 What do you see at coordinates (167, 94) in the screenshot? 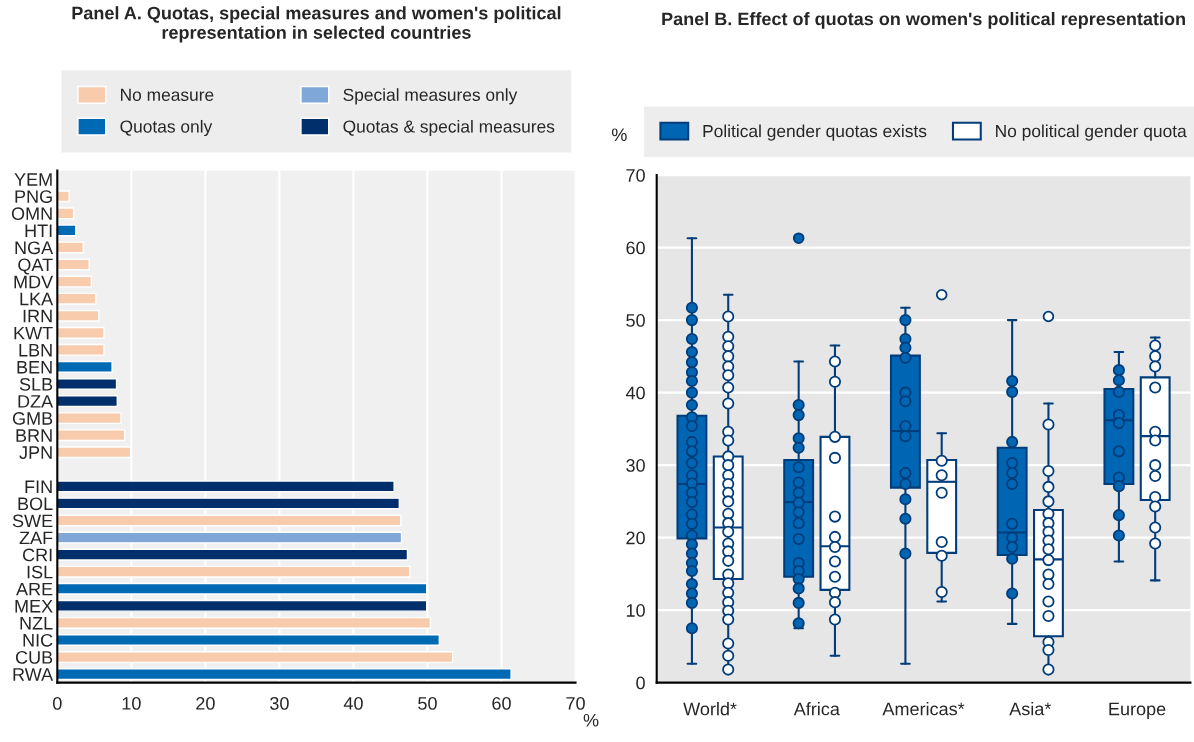
I see `legend-label: No measure` at bounding box center [167, 94].